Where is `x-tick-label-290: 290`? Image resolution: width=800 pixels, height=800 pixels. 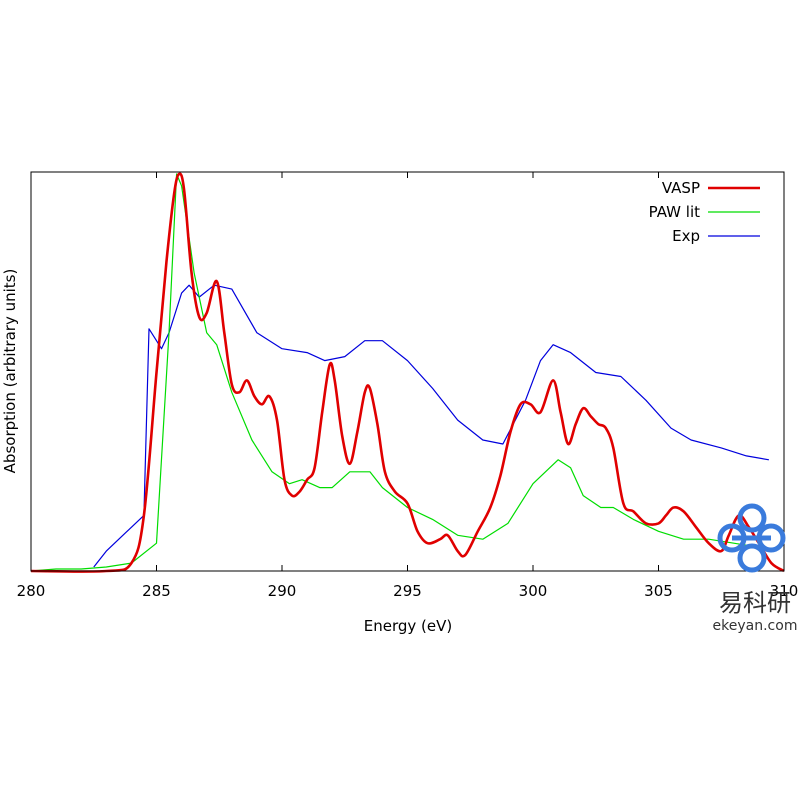 x-tick-label-290: 290 is located at coordinates (282, 591).